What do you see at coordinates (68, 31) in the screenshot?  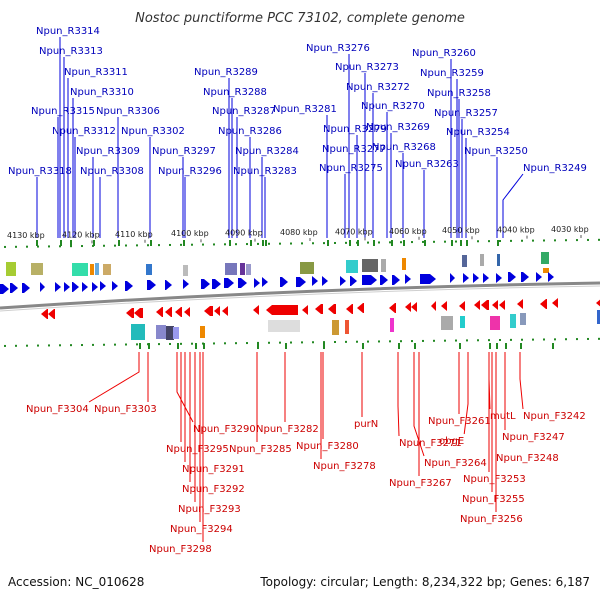 I see `forward-gene-label: Npun_R3314` at bounding box center [68, 31].